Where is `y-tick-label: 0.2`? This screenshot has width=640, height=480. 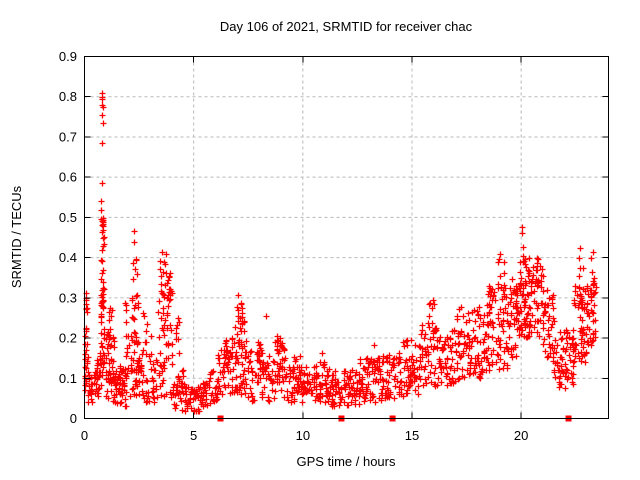 y-tick-label: 0.2 is located at coordinates (68, 338).